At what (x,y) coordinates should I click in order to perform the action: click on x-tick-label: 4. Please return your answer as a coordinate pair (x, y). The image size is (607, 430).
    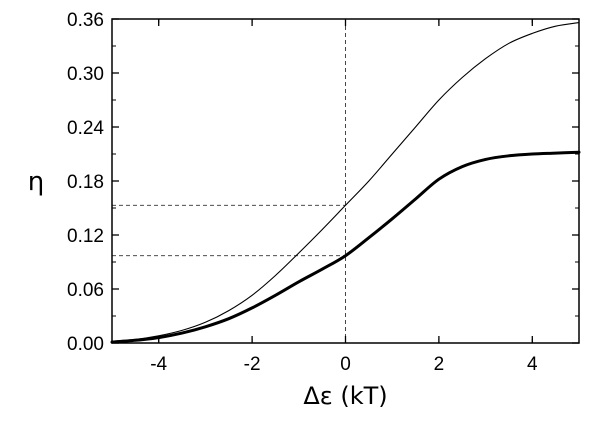
    Looking at the image, I should click on (532, 364).